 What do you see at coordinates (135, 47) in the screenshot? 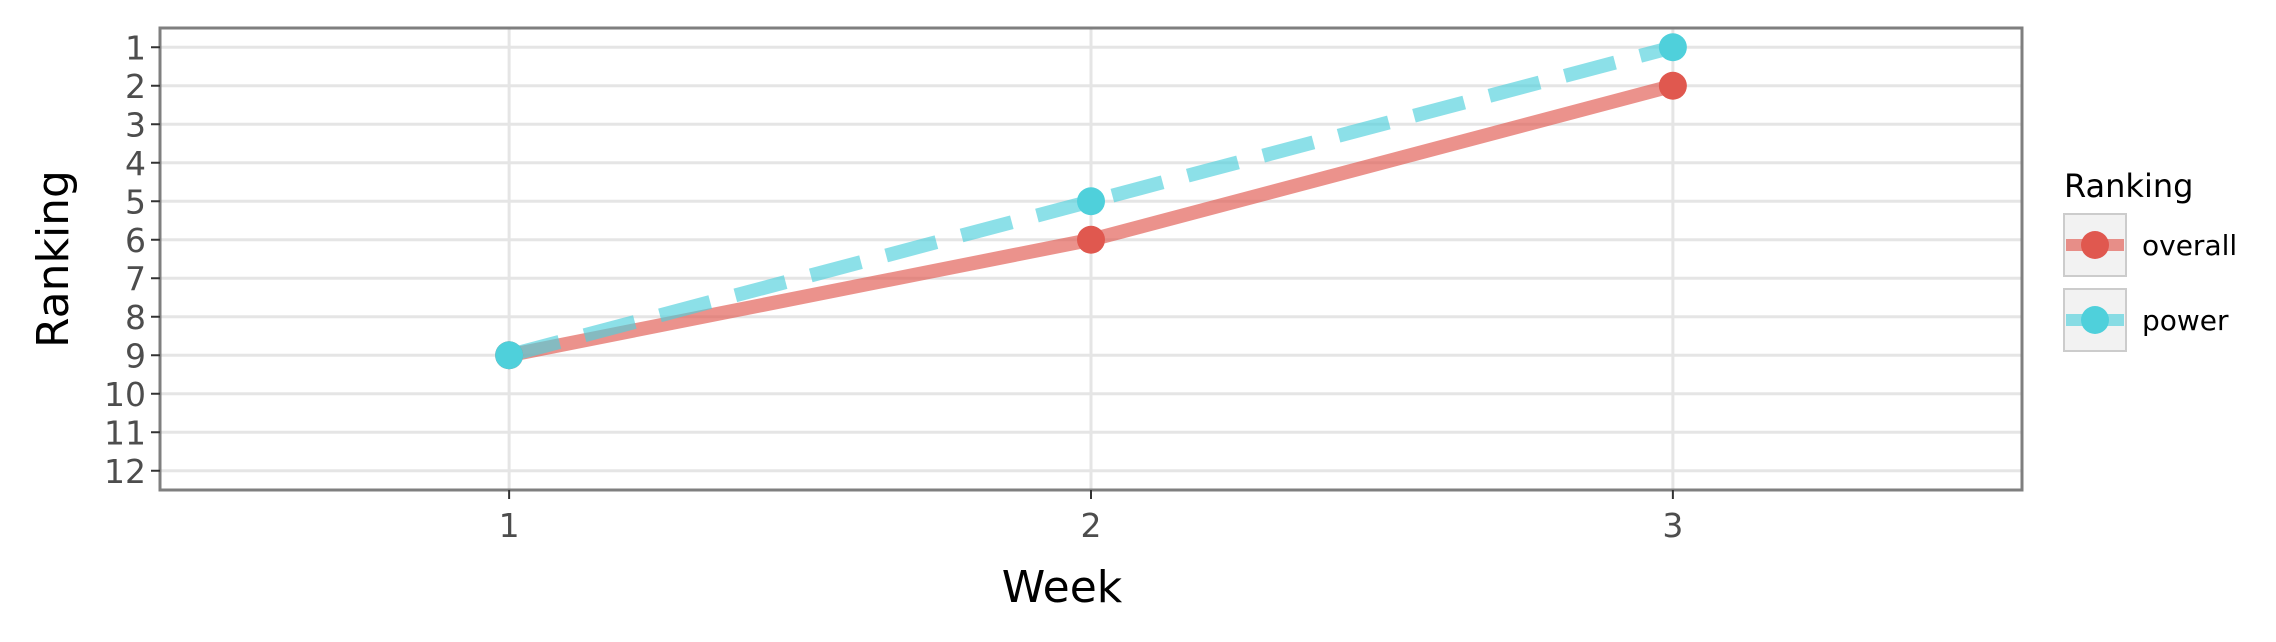
I see `y-tick-label: 1` at bounding box center [135, 47].